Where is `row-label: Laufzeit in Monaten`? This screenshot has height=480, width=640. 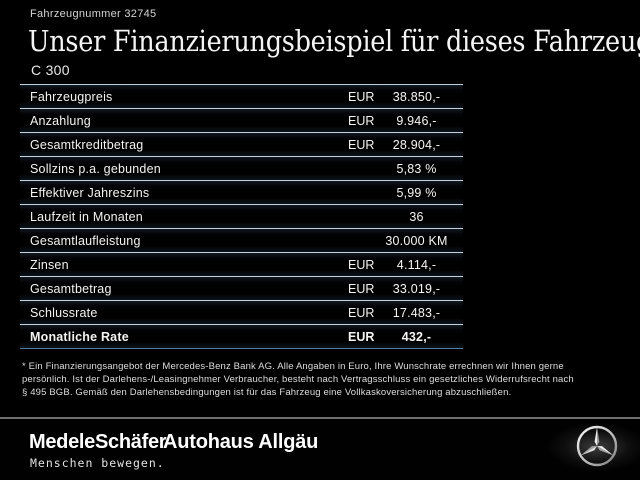 row-label: Laufzeit in Monaten is located at coordinates (86, 216).